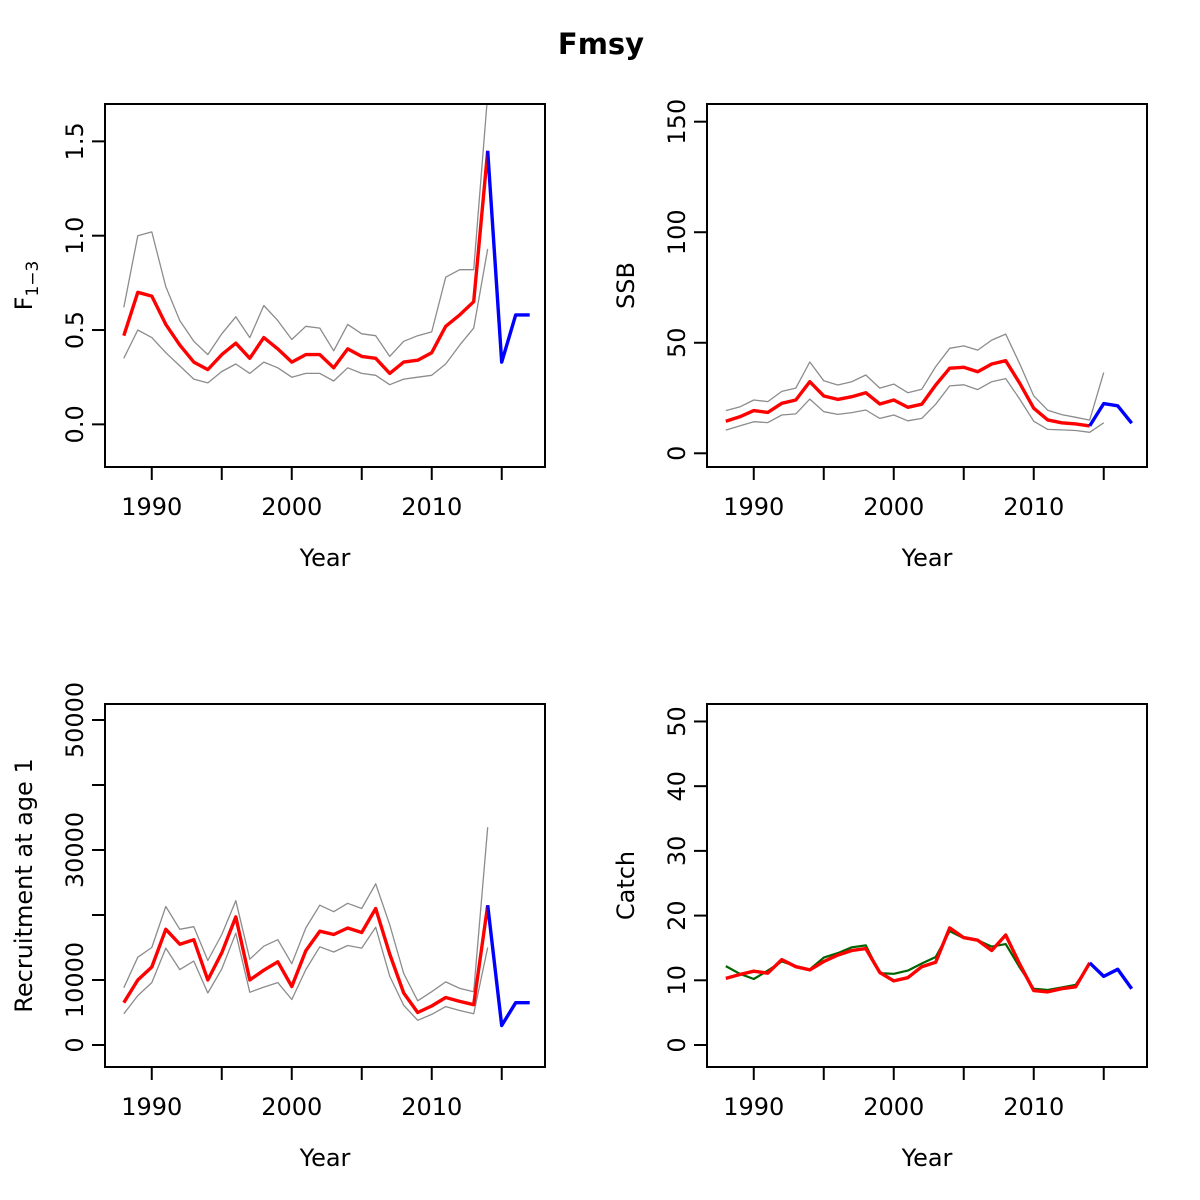  Describe the element at coordinates (75, 850) in the screenshot. I see `y-tick-label: 30000` at that location.